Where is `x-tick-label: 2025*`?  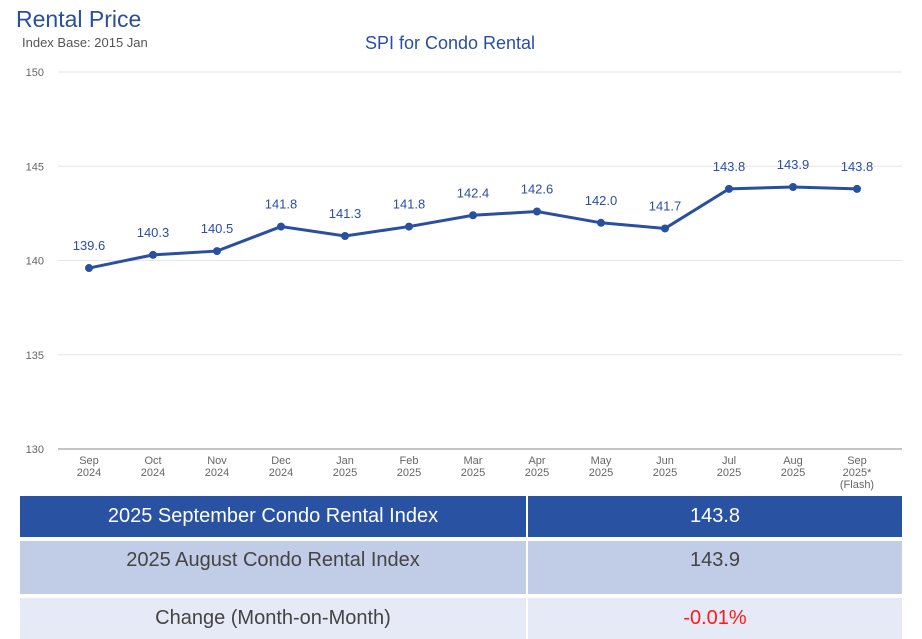
x-tick-label: 2025* is located at coordinates (857, 473).